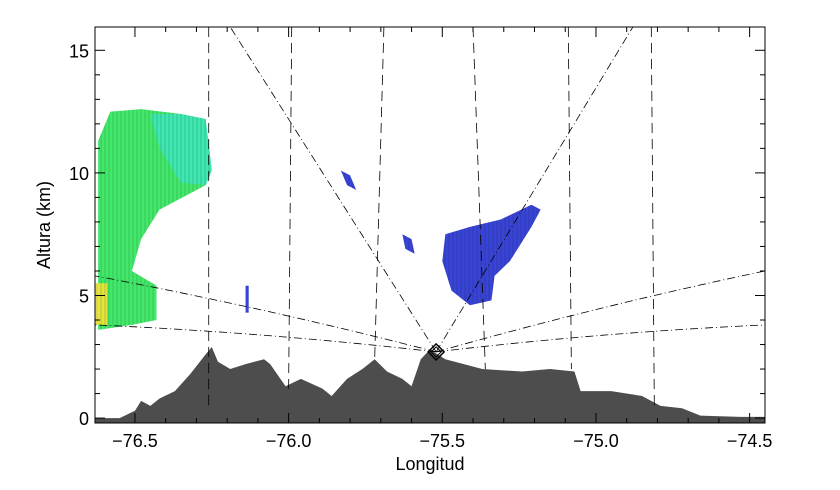 This screenshot has height=490, width=840. Describe the element at coordinates (135, 441) in the screenshot. I see `x-tick-label: −76.5` at that location.